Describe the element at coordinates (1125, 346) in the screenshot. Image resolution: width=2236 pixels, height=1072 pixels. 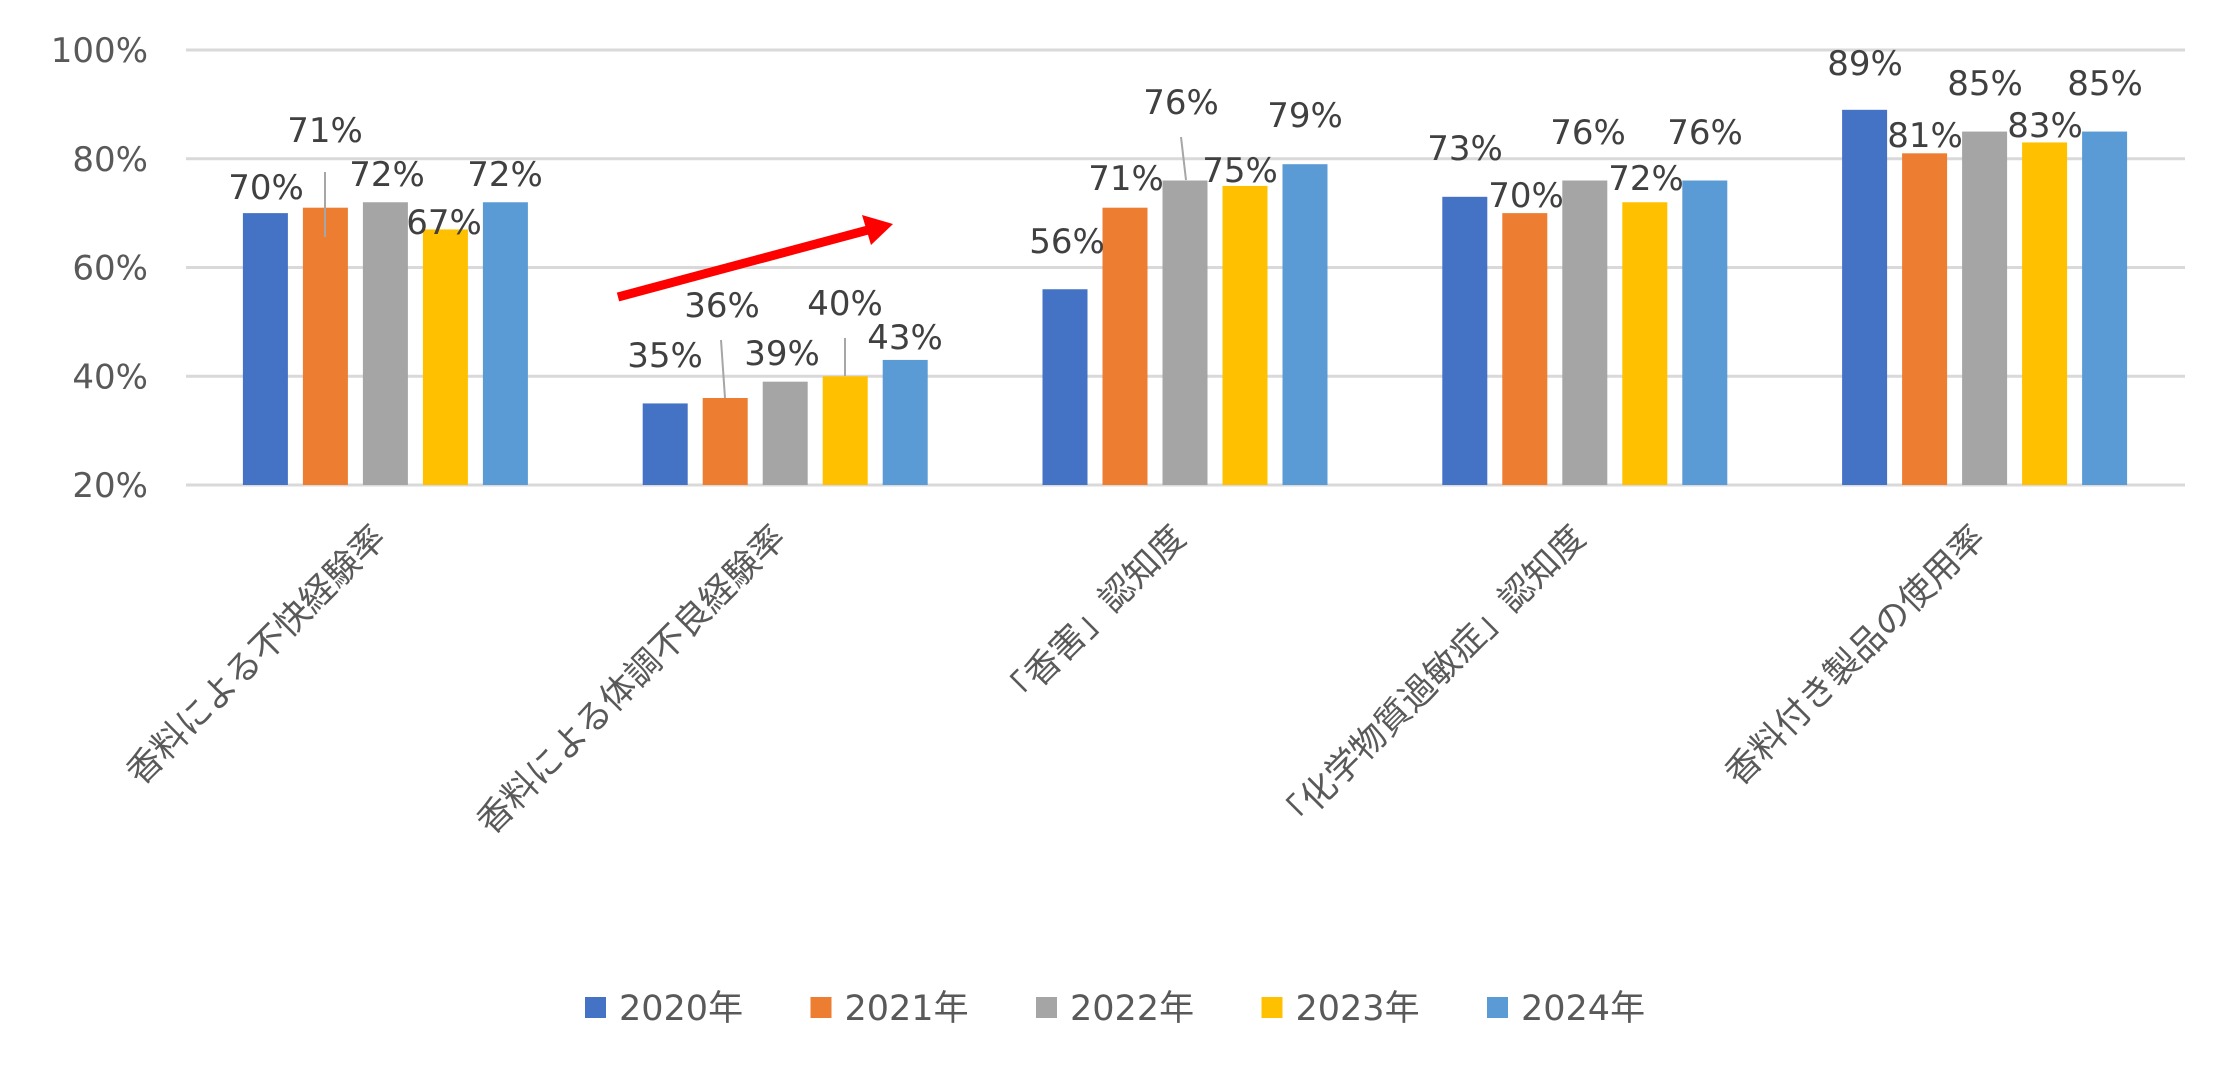
I see `bar-2021年-2` at that location.